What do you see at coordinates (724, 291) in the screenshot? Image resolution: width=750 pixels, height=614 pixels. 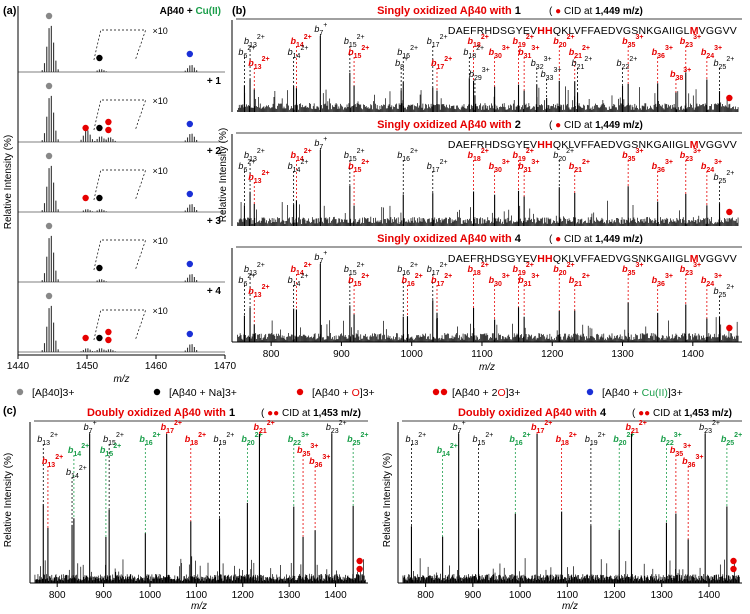 I see `b2-ion-label: b252+` at bounding box center [724, 291].